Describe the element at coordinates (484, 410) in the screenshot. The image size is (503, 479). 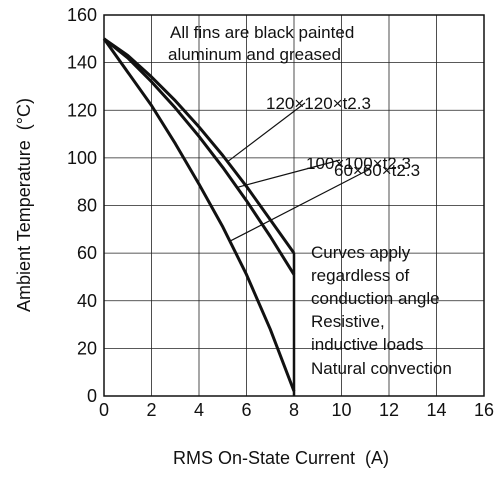
I see `x-tick-label: 16` at that location.